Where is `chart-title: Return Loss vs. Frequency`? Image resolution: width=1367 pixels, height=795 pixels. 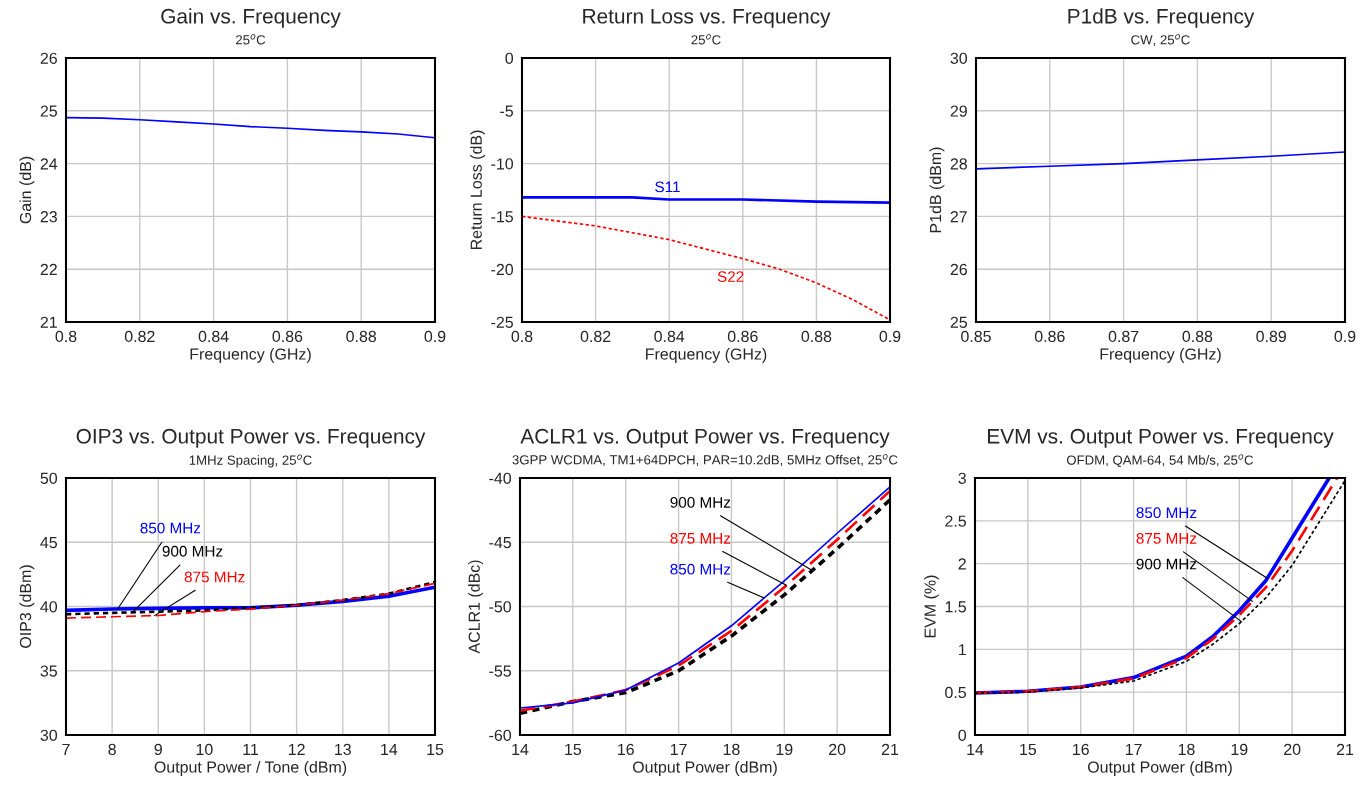 chart-title: Return Loss vs. Frequency is located at coordinates (707, 18).